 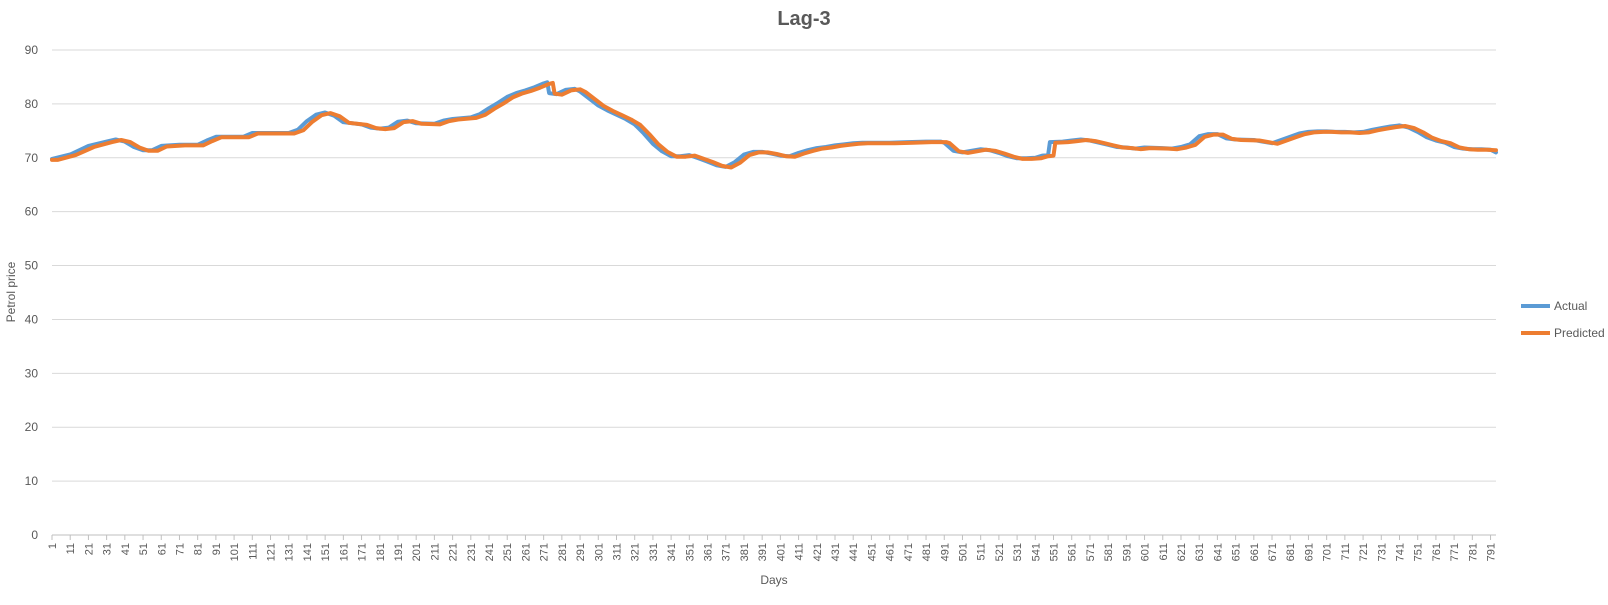 I want to click on x-tick-label: 311, so click(x=617, y=552).